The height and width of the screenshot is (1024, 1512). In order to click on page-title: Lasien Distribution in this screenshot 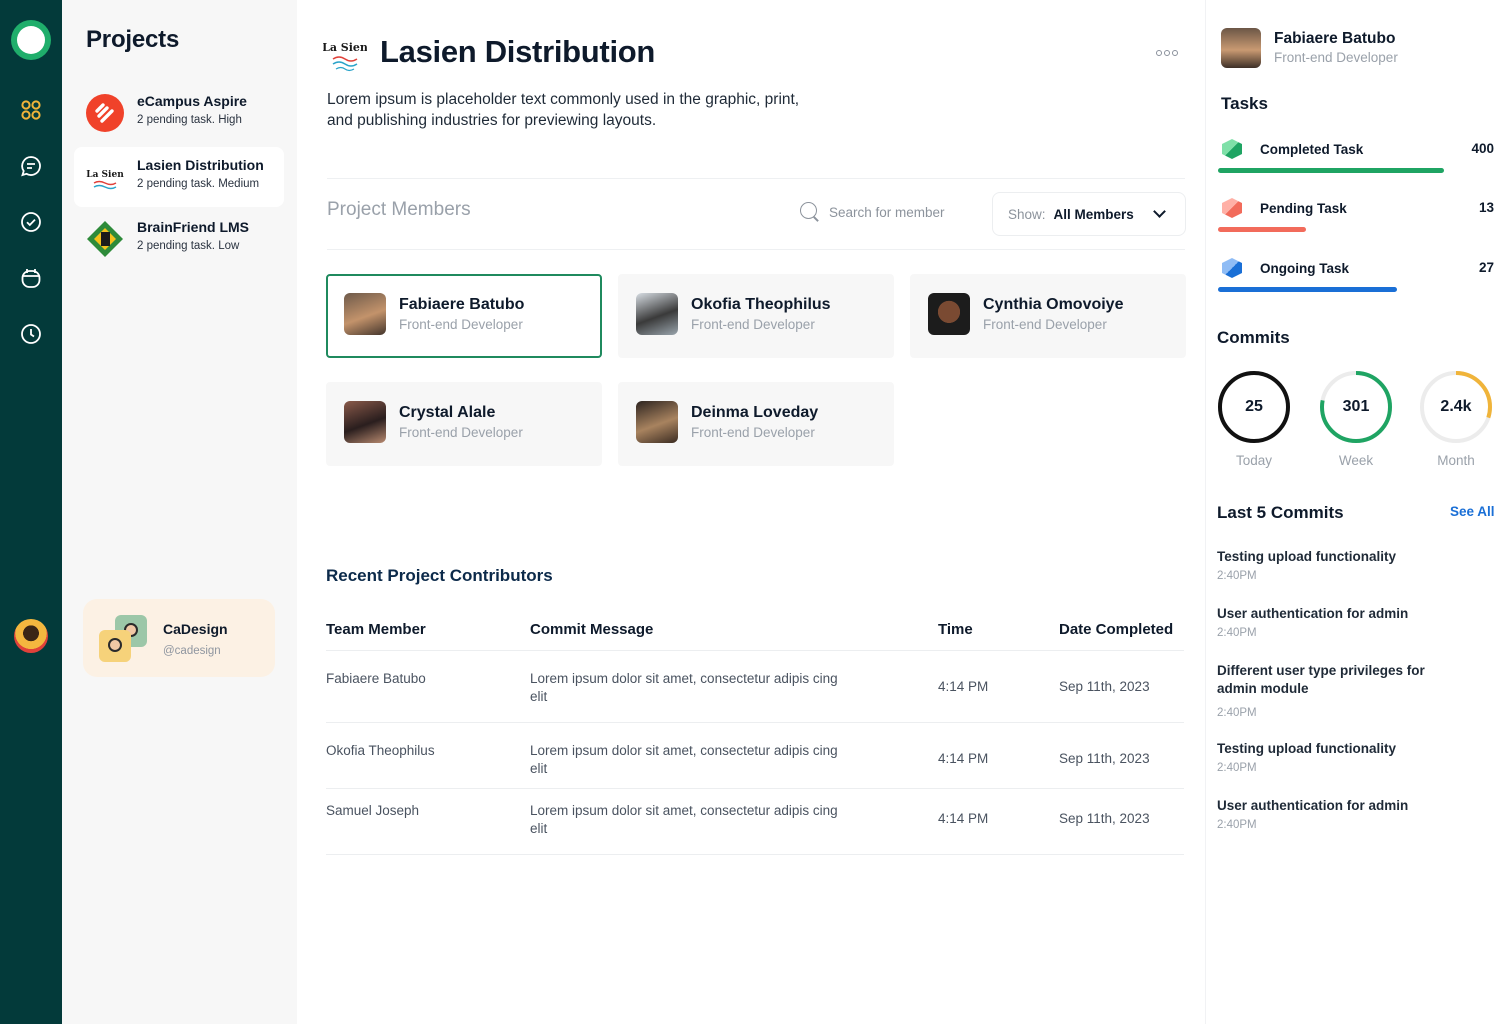, I will do `click(518, 51)`.